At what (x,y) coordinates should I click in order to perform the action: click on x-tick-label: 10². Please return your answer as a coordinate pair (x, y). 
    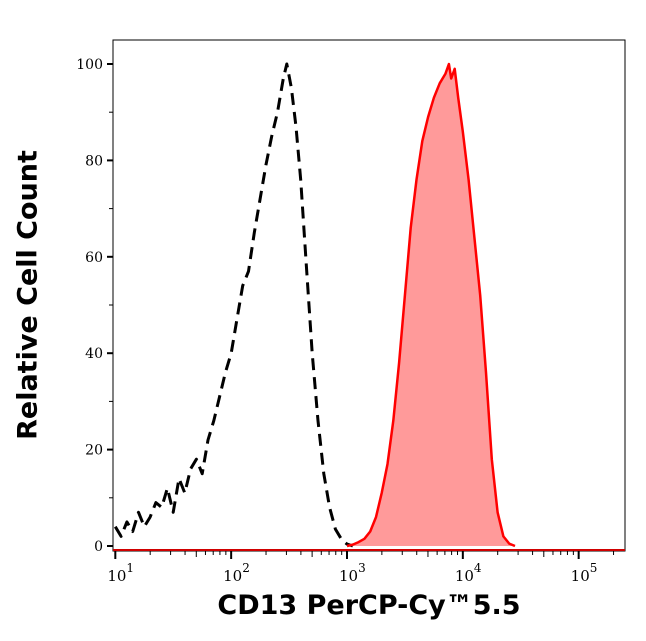
    Looking at the image, I should click on (236, 573).